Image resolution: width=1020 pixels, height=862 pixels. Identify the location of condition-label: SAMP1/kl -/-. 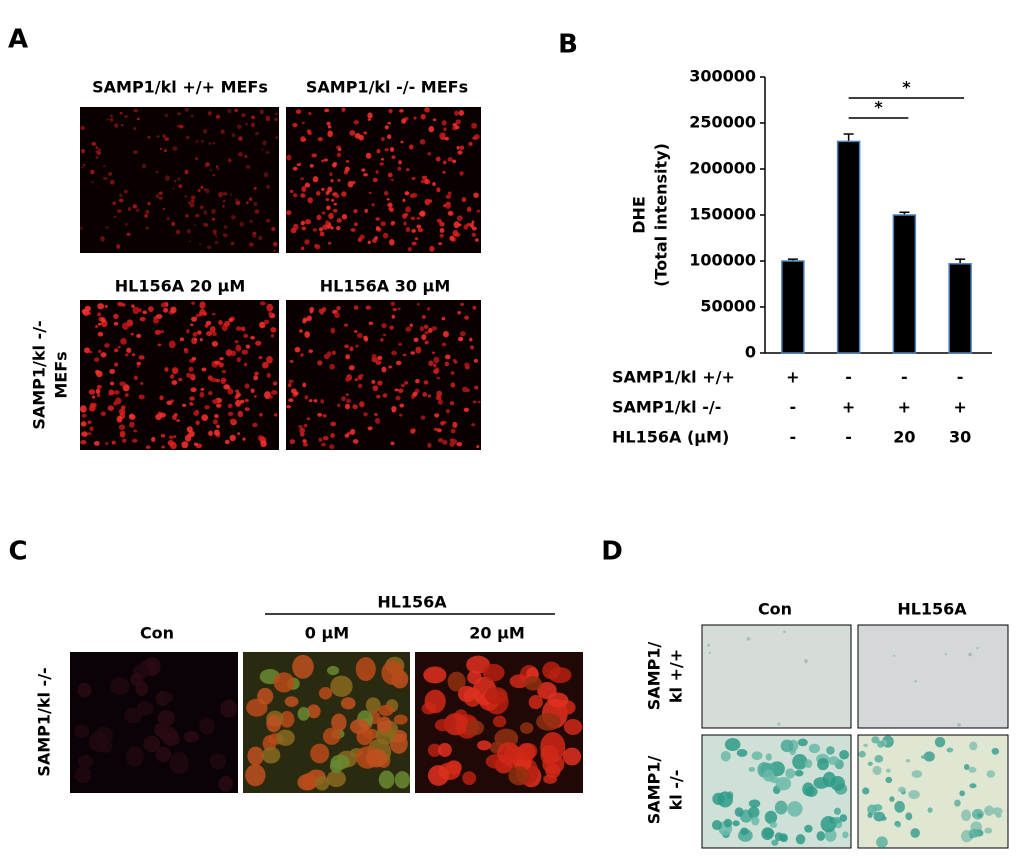
(666, 407).